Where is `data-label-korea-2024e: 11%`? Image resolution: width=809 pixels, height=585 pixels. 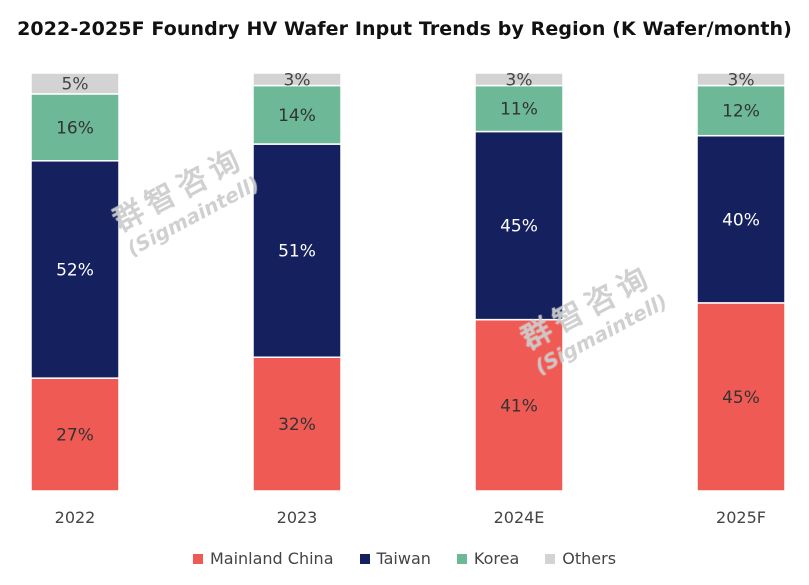 data-label-korea-2024e: 11% is located at coordinates (519, 110).